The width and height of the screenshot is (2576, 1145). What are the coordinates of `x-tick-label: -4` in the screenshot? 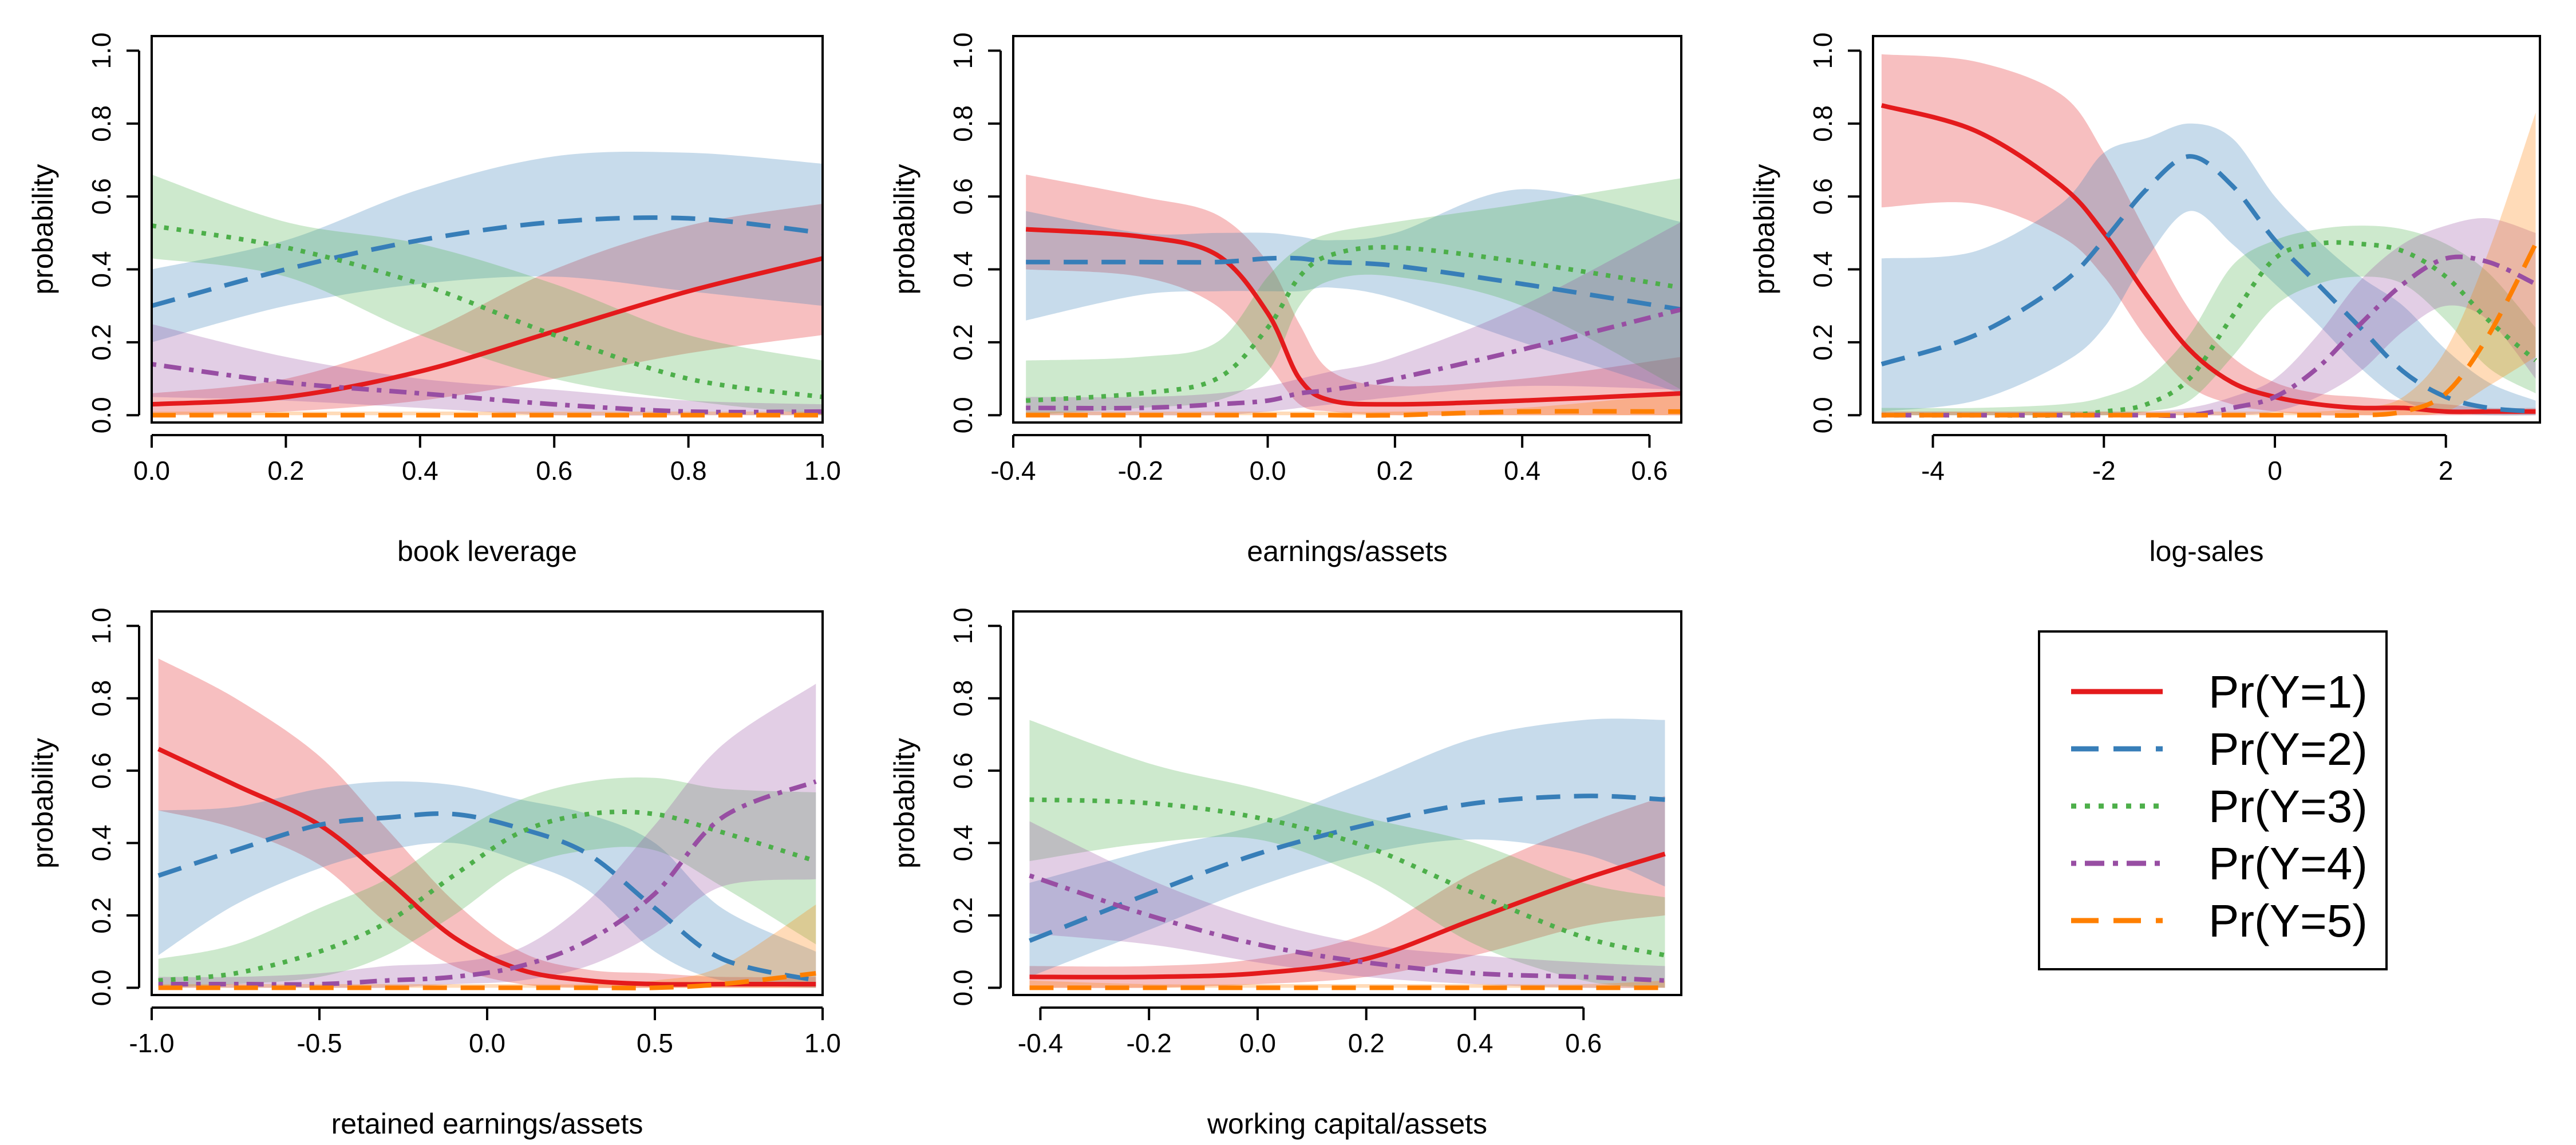 It's located at (1933, 471).